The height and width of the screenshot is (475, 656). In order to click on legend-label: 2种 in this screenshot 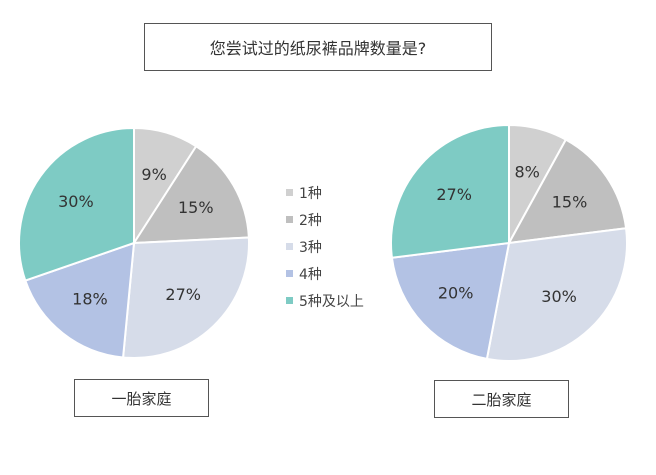, I will do `click(310, 220)`.